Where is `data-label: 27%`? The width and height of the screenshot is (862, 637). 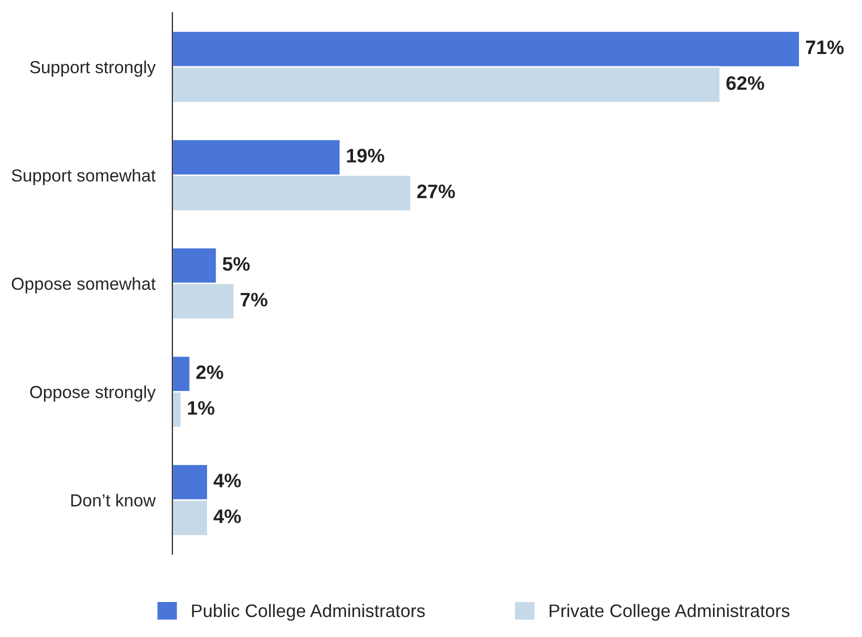 data-label: 27% is located at coordinates (436, 191).